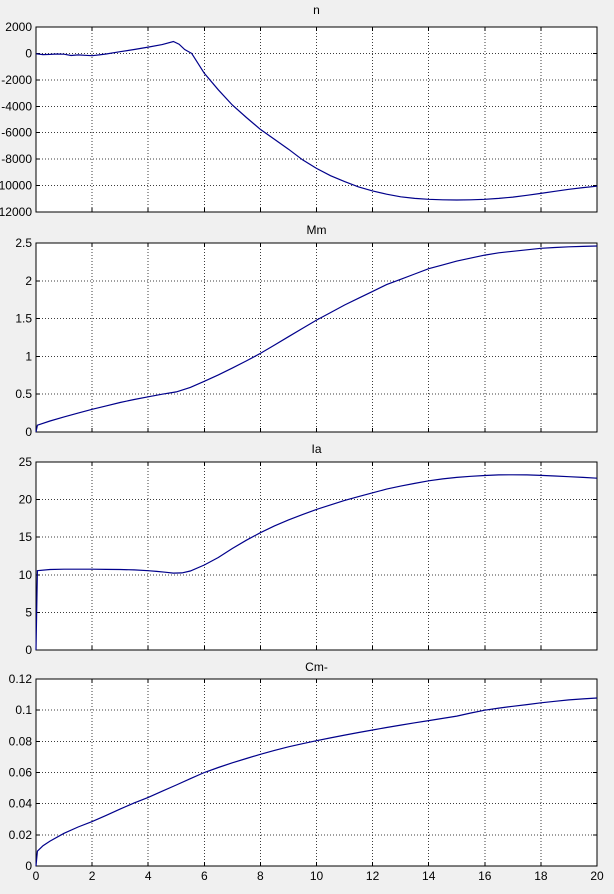 The image size is (614, 894). What do you see at coordinates (23, 710) in the screenshot?
I see `y-tick-label: 0.1` at bounding box center [23, 710].